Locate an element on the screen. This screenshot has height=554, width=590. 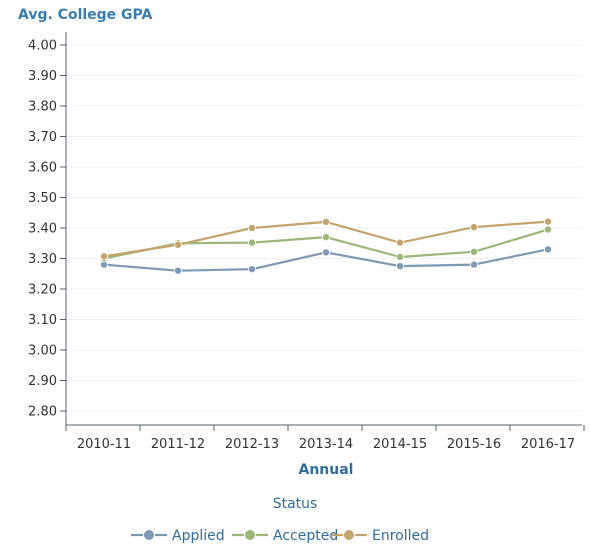
legend: Applied Accepted Enrolled is located at coordinates (280, 536).